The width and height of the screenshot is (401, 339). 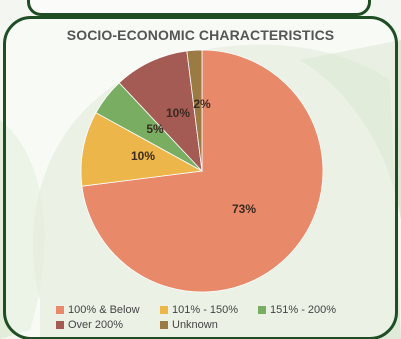 I want to click on legend-label: 100% & Below, so click(x=104, y=309).